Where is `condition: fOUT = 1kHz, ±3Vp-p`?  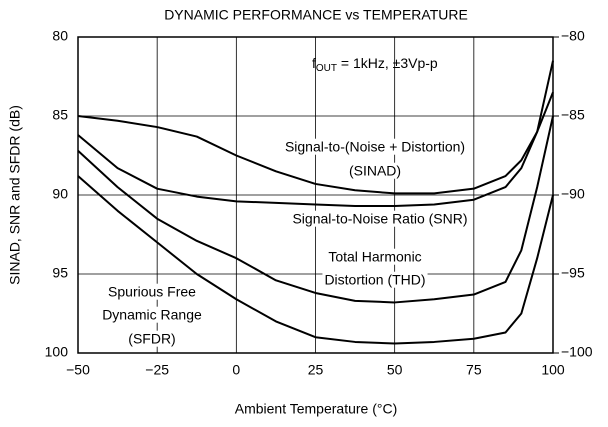 condition: fOUT = 1kHz, ±3Vp-p is located at coordinates (375, 64).